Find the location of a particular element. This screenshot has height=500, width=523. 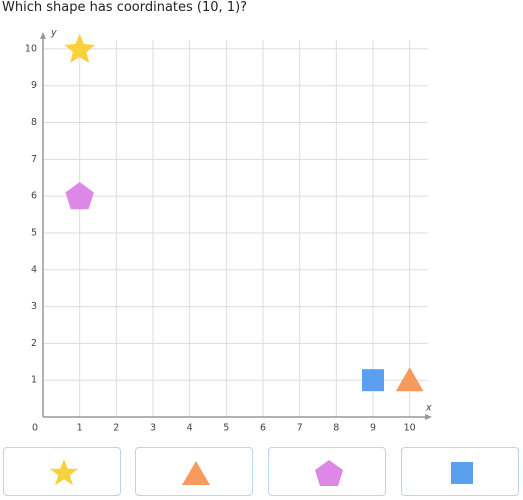

x-tick-label: 4 is located at coordinates (190, 428).